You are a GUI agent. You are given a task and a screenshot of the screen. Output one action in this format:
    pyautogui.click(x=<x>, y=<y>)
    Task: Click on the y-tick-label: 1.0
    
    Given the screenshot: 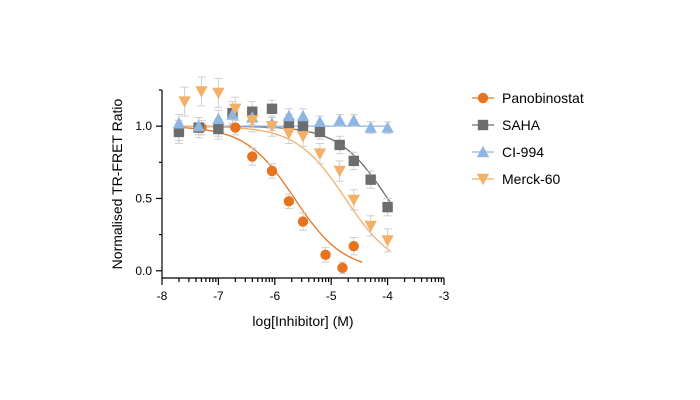 What is the action you would take?
    pyautogui.click(x=143, y=126)
    